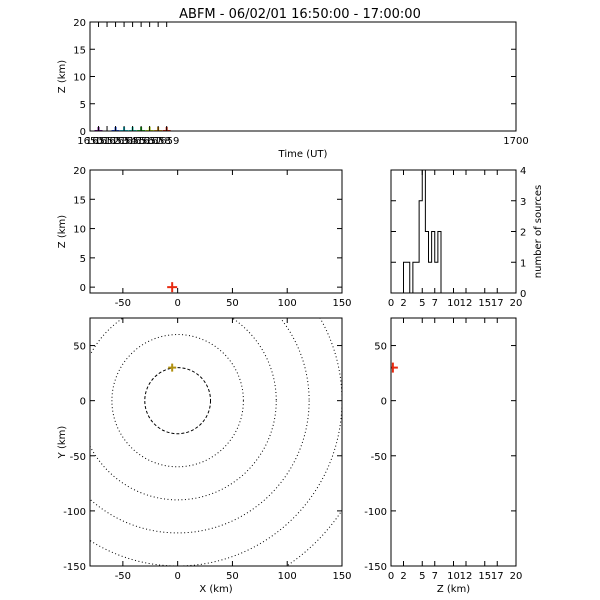 The image size is (600, 600). What do you see at coordinates (515, 141) in the screenshot?
I see `x-tick-label: 1700` at bounding box center [515, 141].